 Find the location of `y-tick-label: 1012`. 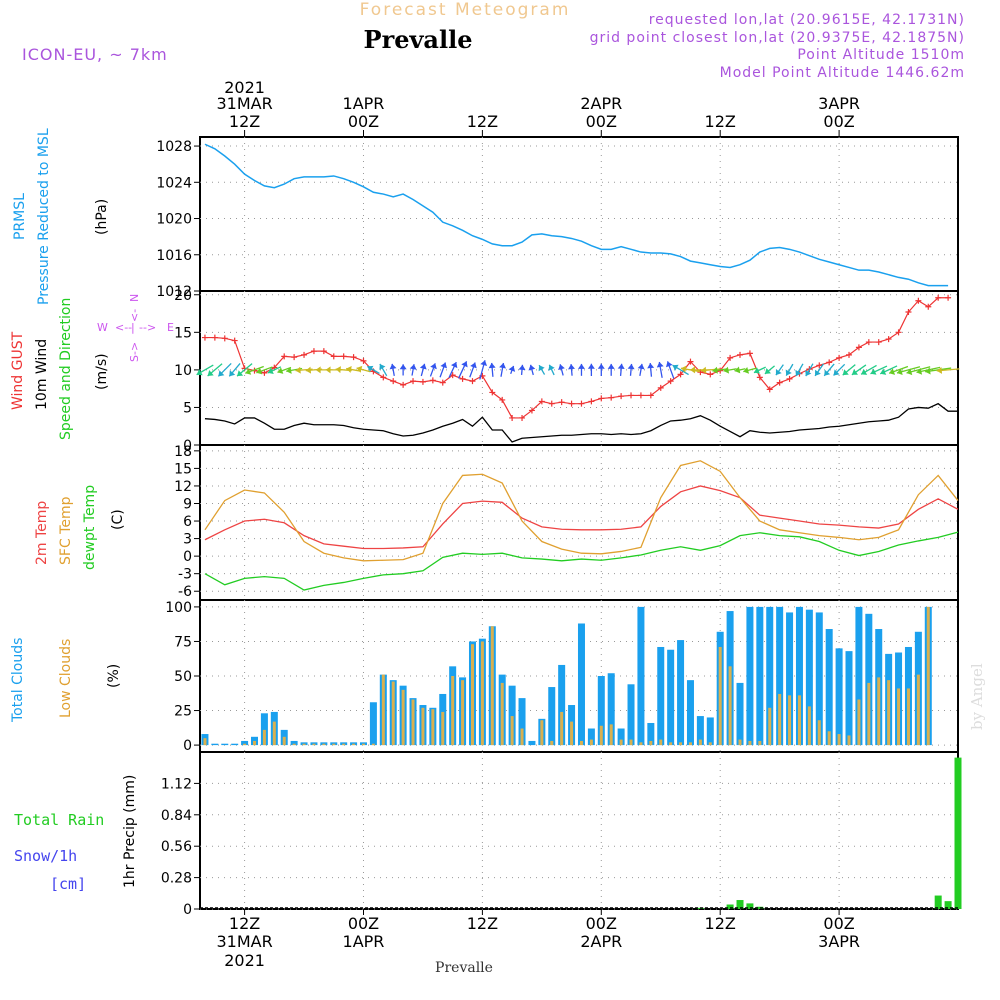

y-tick-label: 1012 is located at coordinates (174, 292).